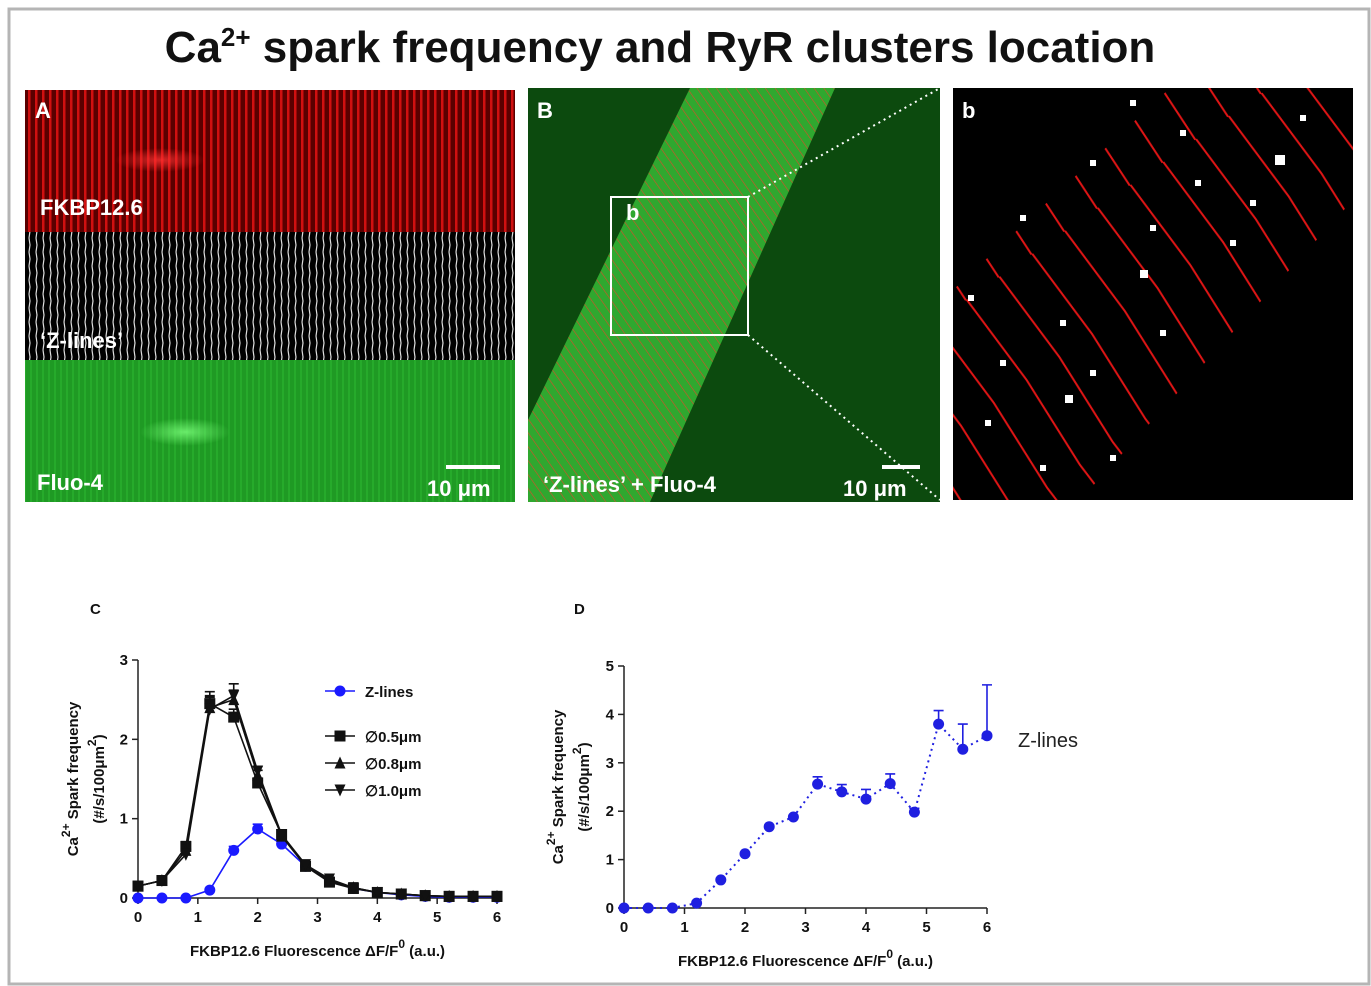  Describe the element at coordinates (679, 266) in the screenshot. I see `inset-box` at that location.